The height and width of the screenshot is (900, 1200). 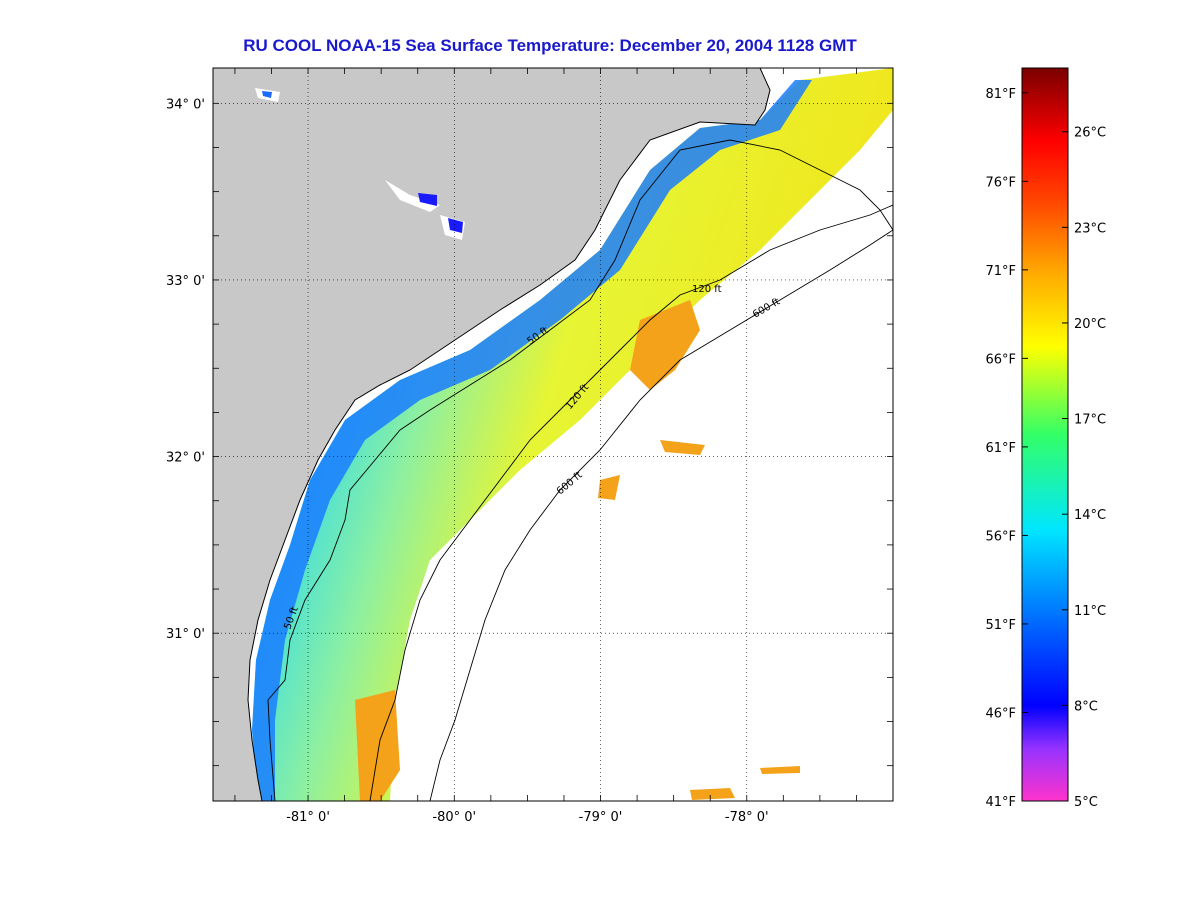 I want to click on colorbar-label-c: 26°C, so click(x=1090, y=133).